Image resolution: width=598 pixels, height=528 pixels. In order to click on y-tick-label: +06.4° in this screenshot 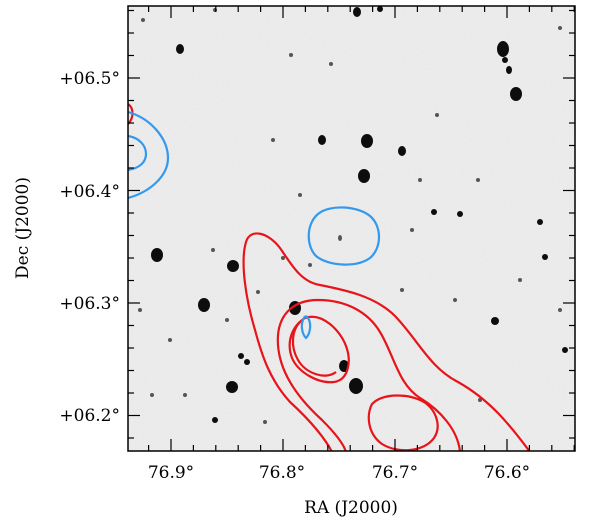, I will do `click(89, 192)`.